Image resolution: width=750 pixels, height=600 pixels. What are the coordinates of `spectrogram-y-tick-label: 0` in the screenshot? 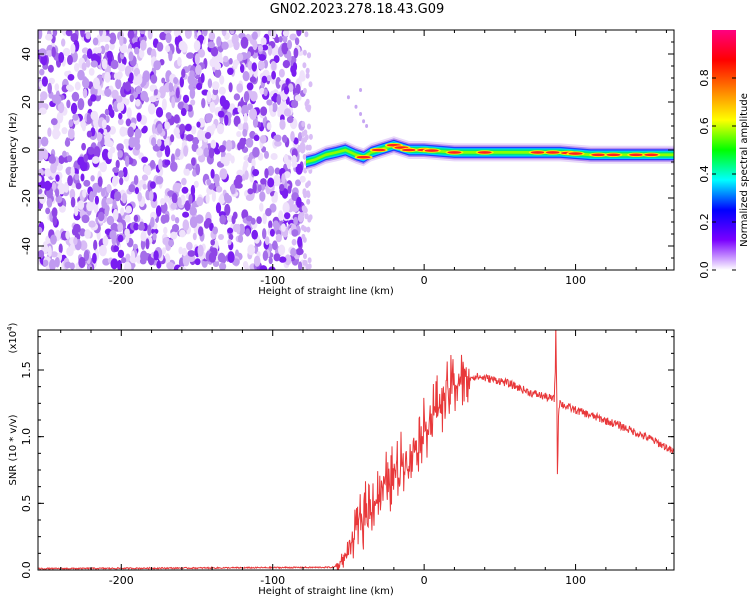 It's located at (26, 150).